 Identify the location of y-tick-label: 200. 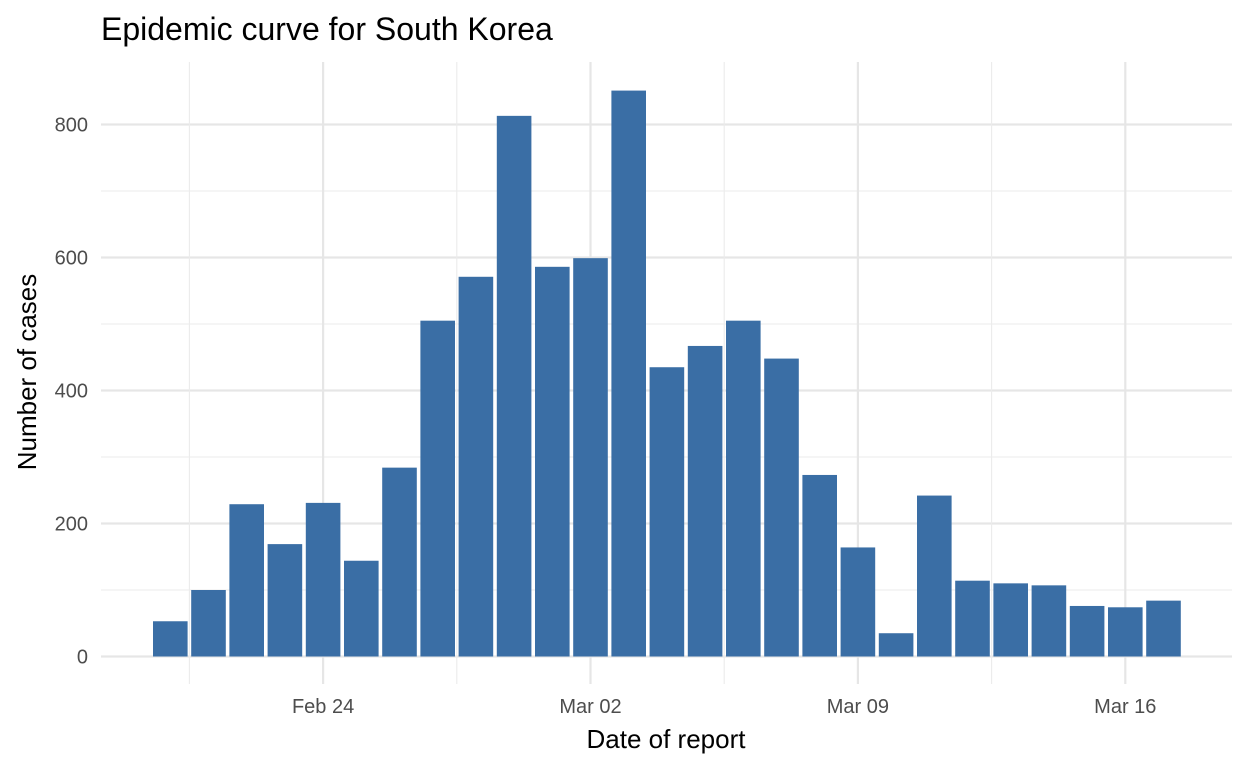
(71, 525).